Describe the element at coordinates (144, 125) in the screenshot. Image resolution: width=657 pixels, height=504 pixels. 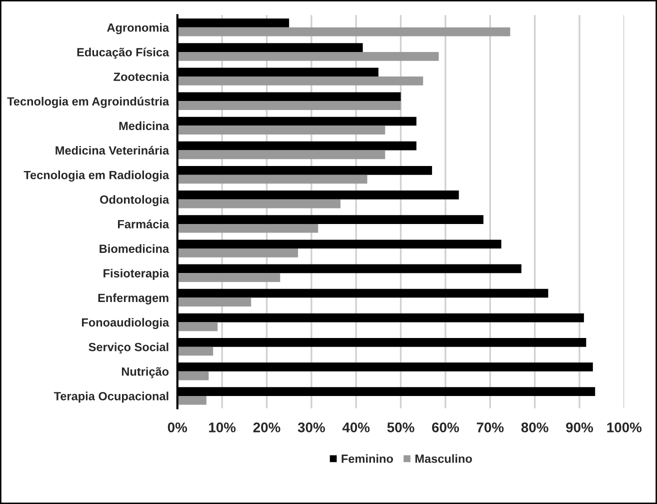
I see `y-tick-label: Medicina` at that location.